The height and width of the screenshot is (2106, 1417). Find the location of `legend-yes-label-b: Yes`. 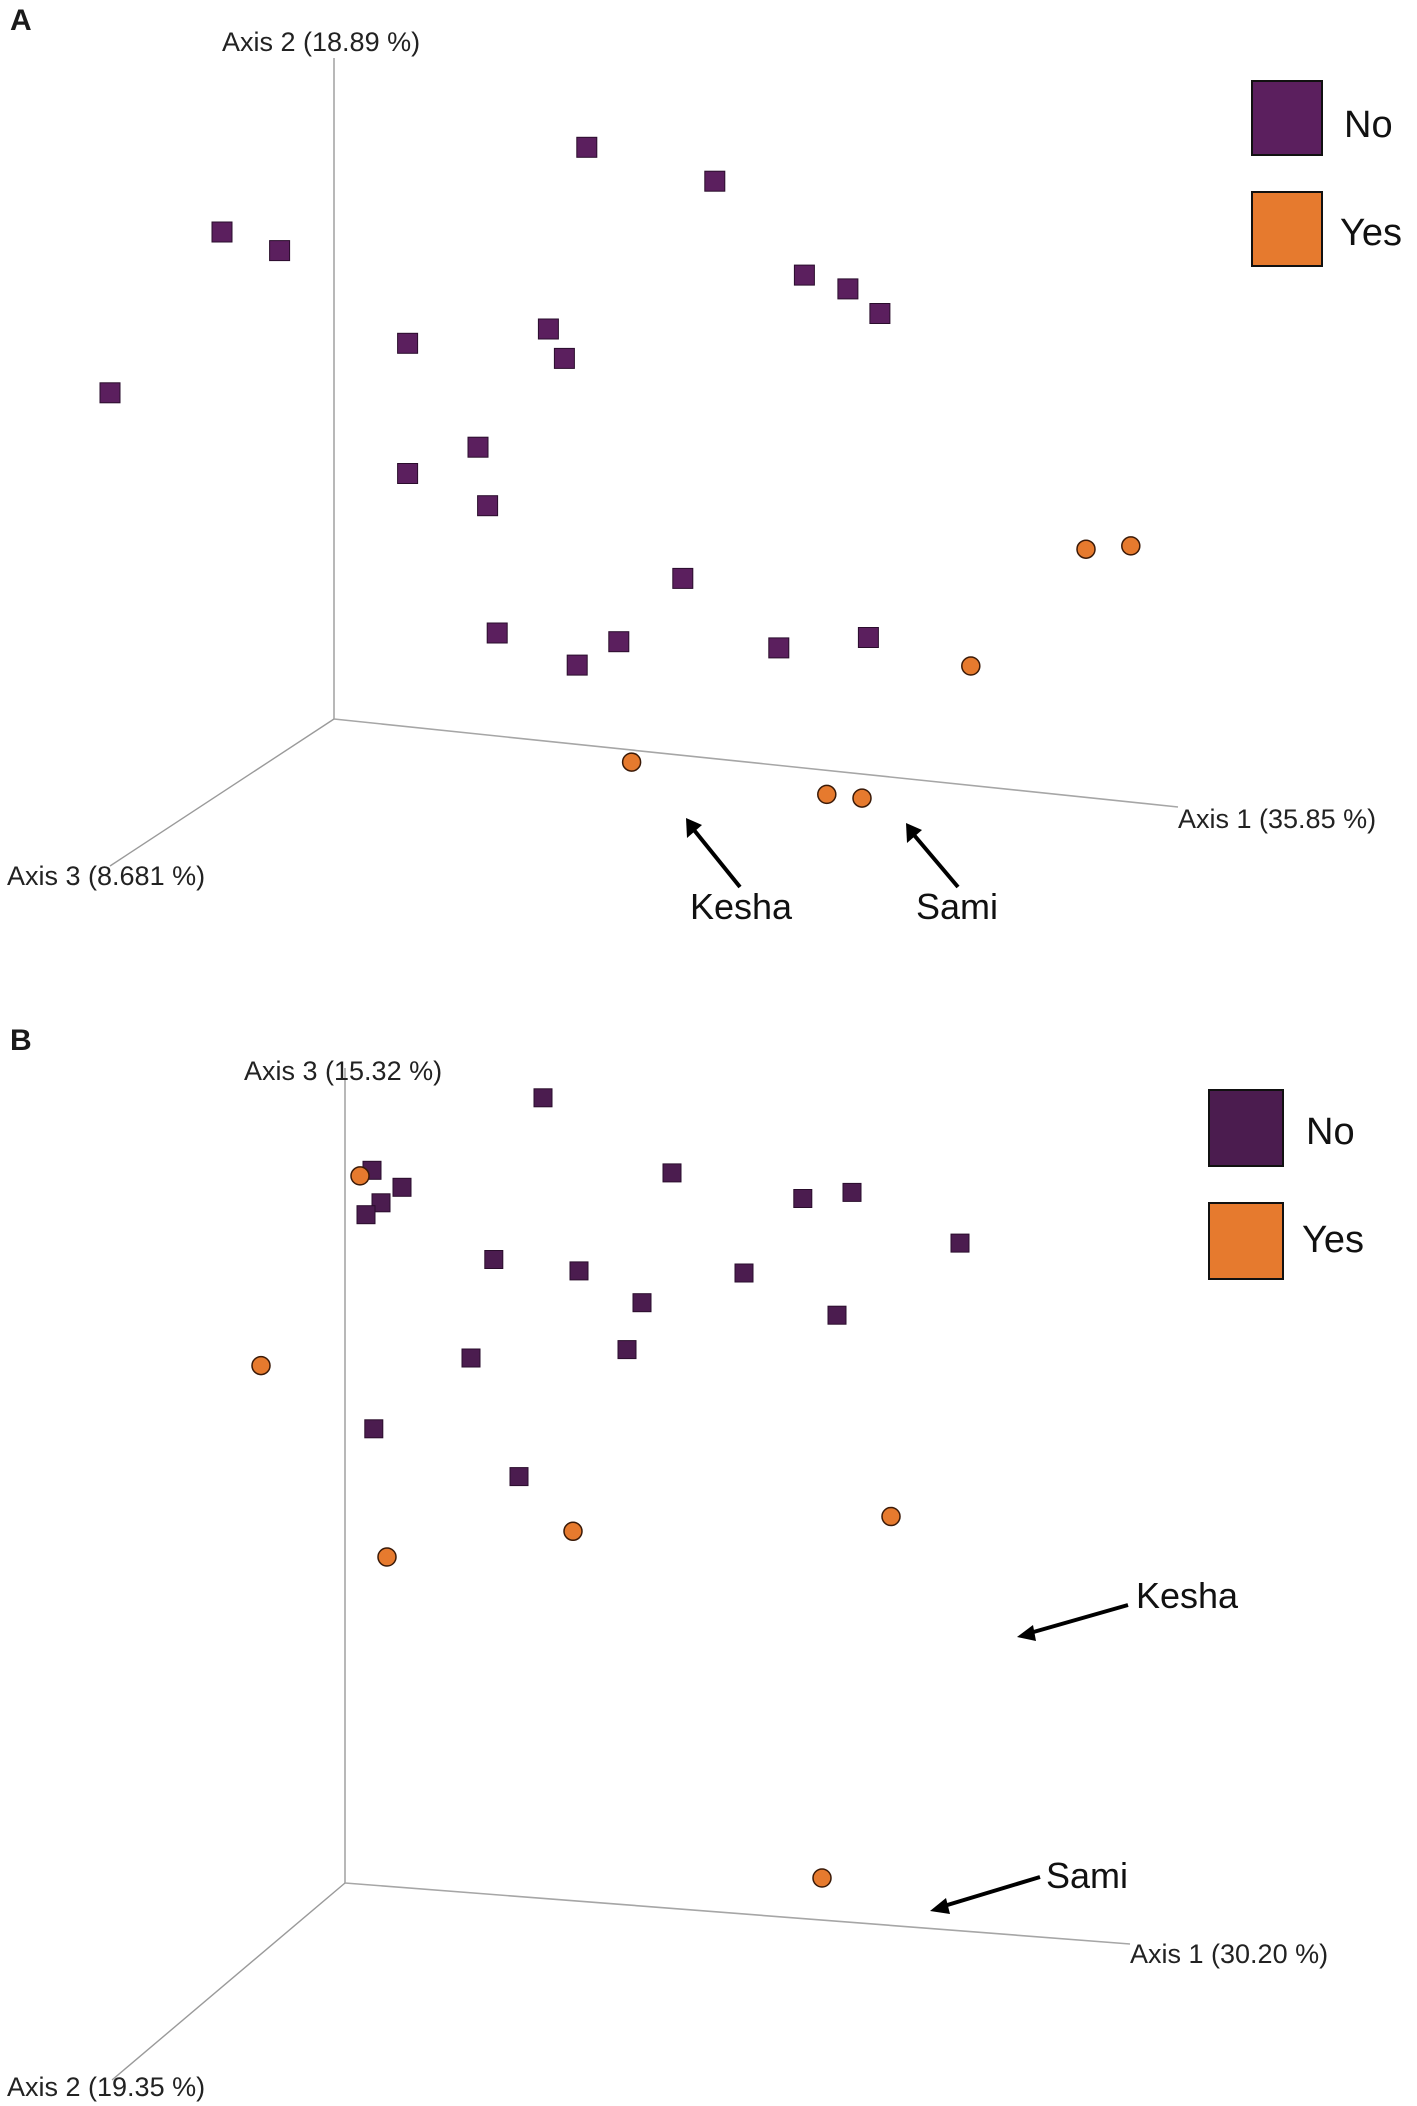

legend-yes-label-b: Yes is located at coordinates (1333, 1240).